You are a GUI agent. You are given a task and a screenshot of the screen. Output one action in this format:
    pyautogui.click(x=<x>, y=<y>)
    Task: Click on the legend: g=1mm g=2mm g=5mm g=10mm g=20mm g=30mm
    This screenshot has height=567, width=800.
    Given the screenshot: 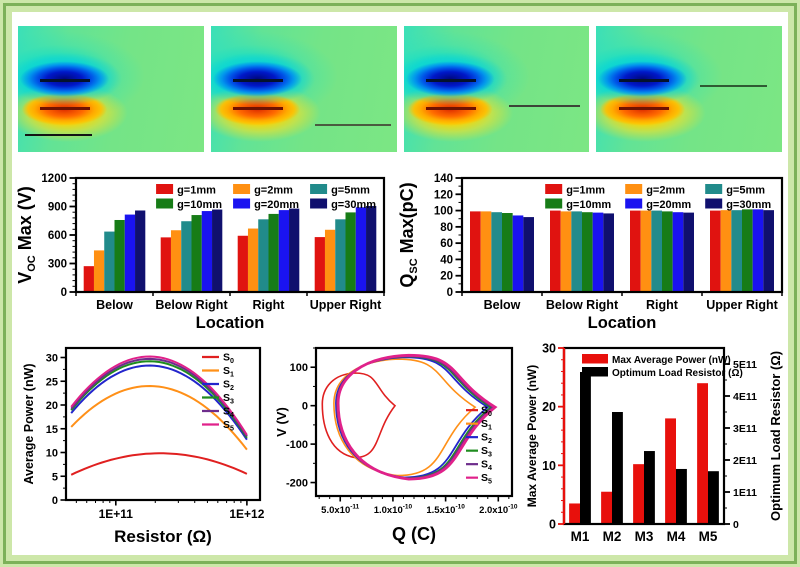 What is the action you would take?
    pyautogui.click(x=658, y=197)
    